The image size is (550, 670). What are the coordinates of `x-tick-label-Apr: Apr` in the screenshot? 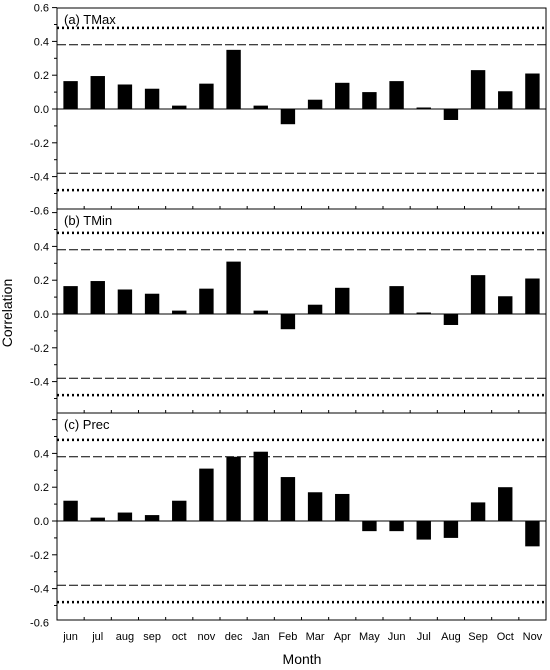 It's located at (342, 637).